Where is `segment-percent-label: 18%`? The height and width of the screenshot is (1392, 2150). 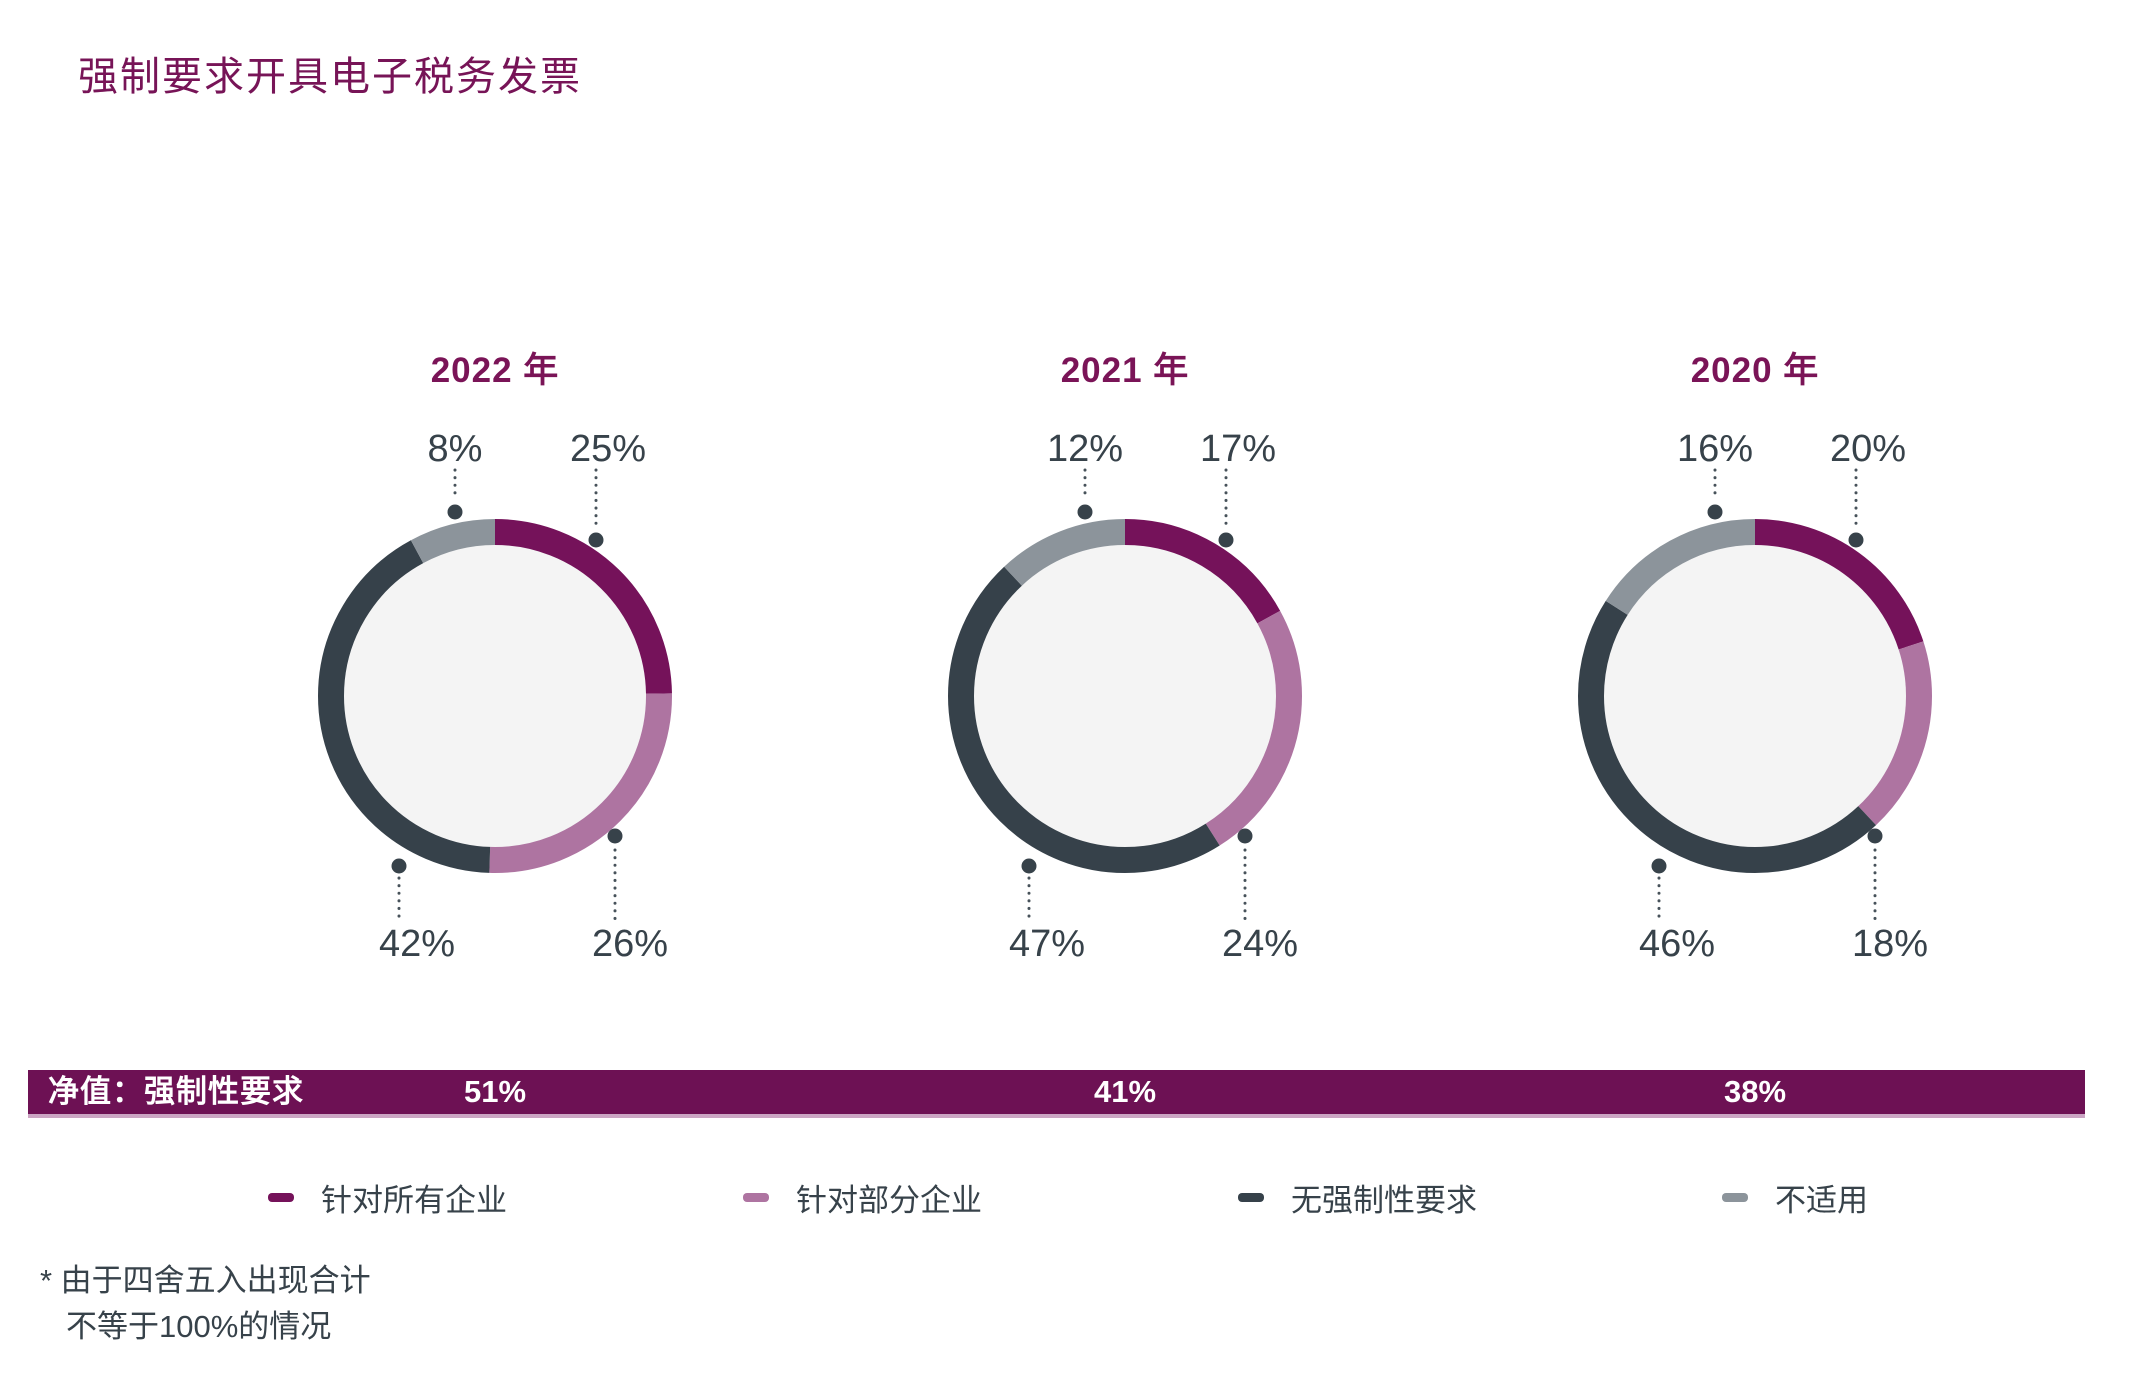 segment-percent-label: 18% is located at coordinates (1890, 944).